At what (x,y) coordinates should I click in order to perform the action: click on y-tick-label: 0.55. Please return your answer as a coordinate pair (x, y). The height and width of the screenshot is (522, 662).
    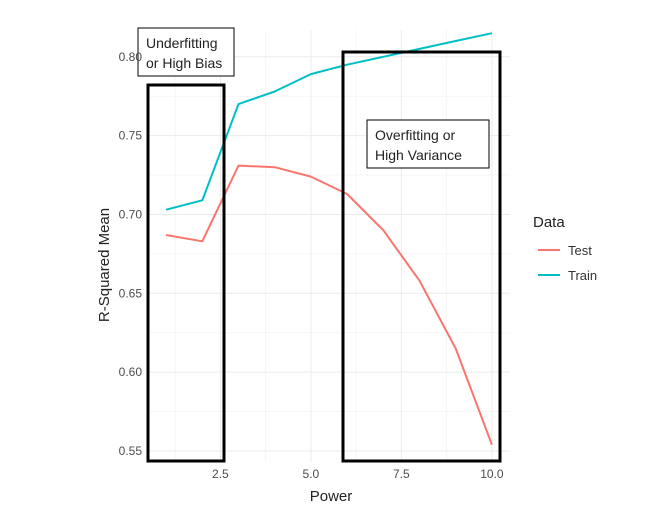
    Looking at the image, I should click on (131, 451).